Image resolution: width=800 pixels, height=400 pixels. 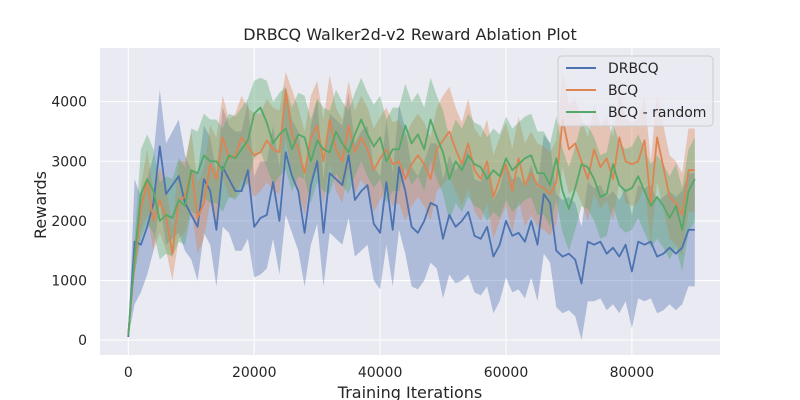 I want to click on legend-label-bcq-random: BCQ - random, so click(x=657, y=113).